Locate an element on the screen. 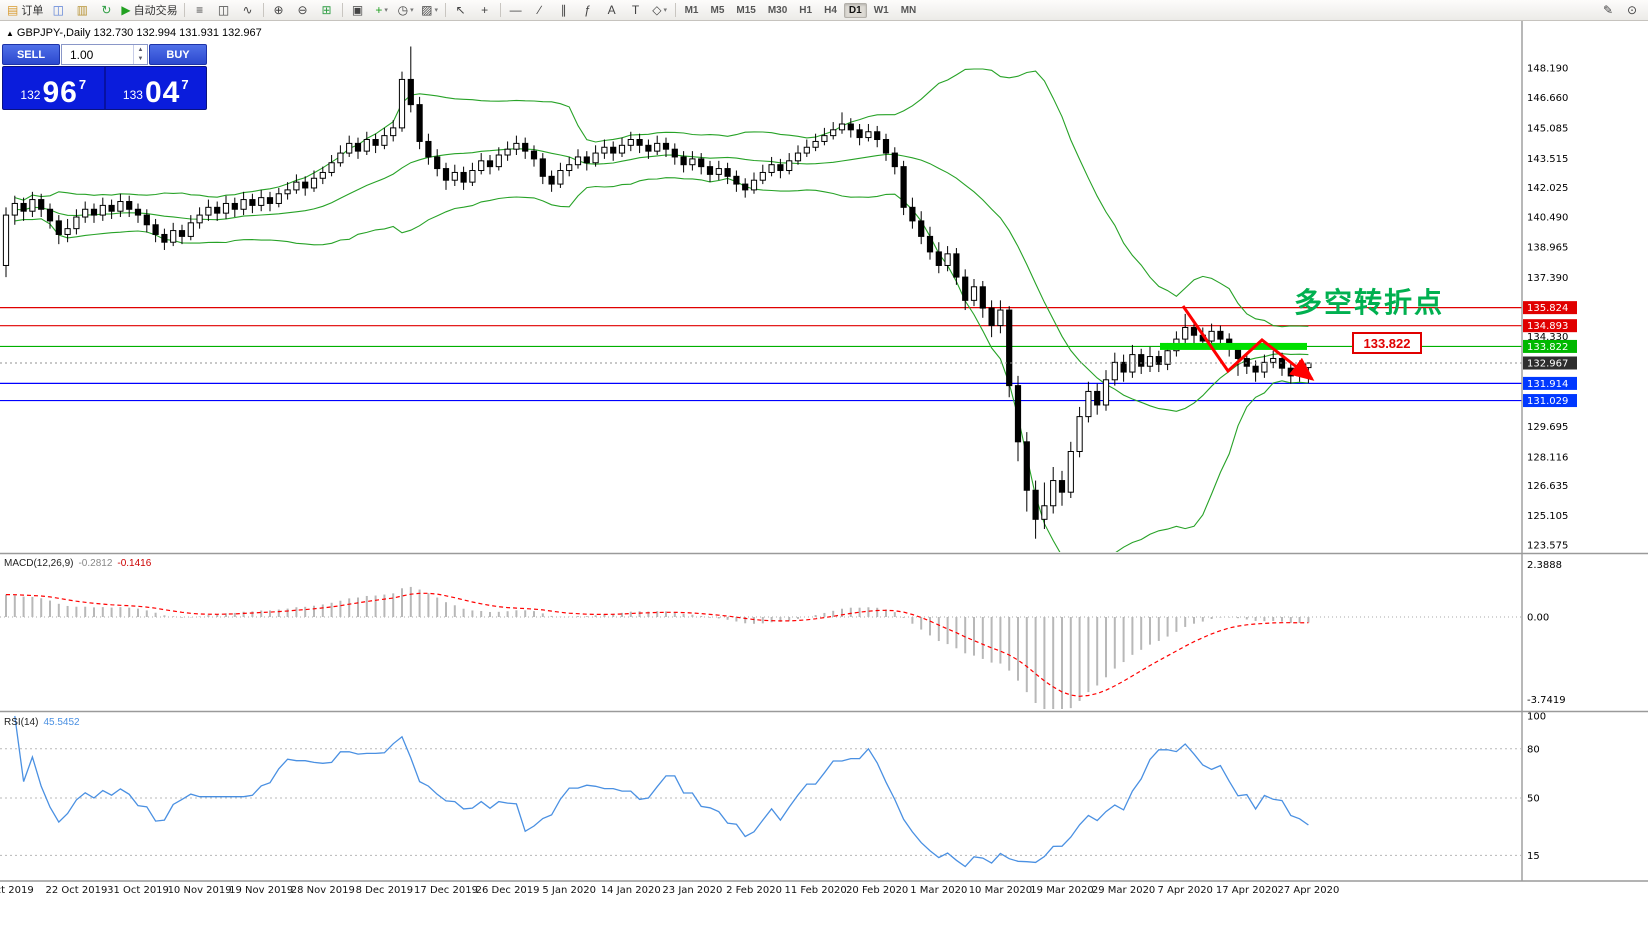  tile-windows-icon: ▣ is located at coordinates (358, 10).